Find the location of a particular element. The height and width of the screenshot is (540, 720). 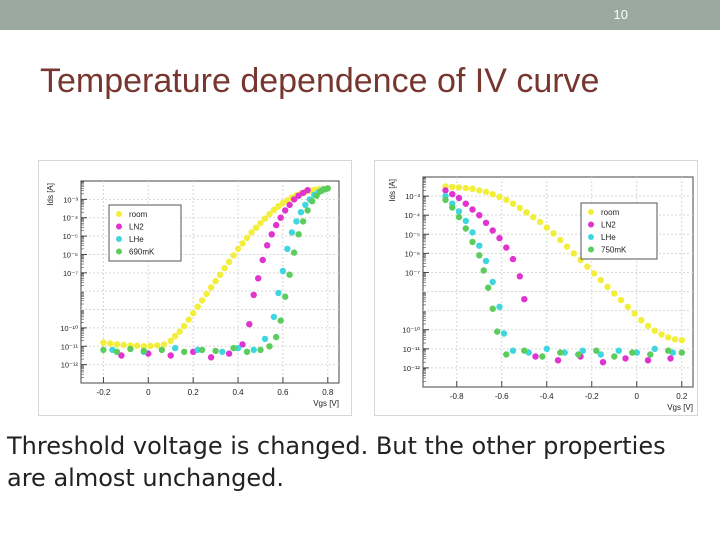

x-tick-label: 0.4 is located at coordinates (238, 392).